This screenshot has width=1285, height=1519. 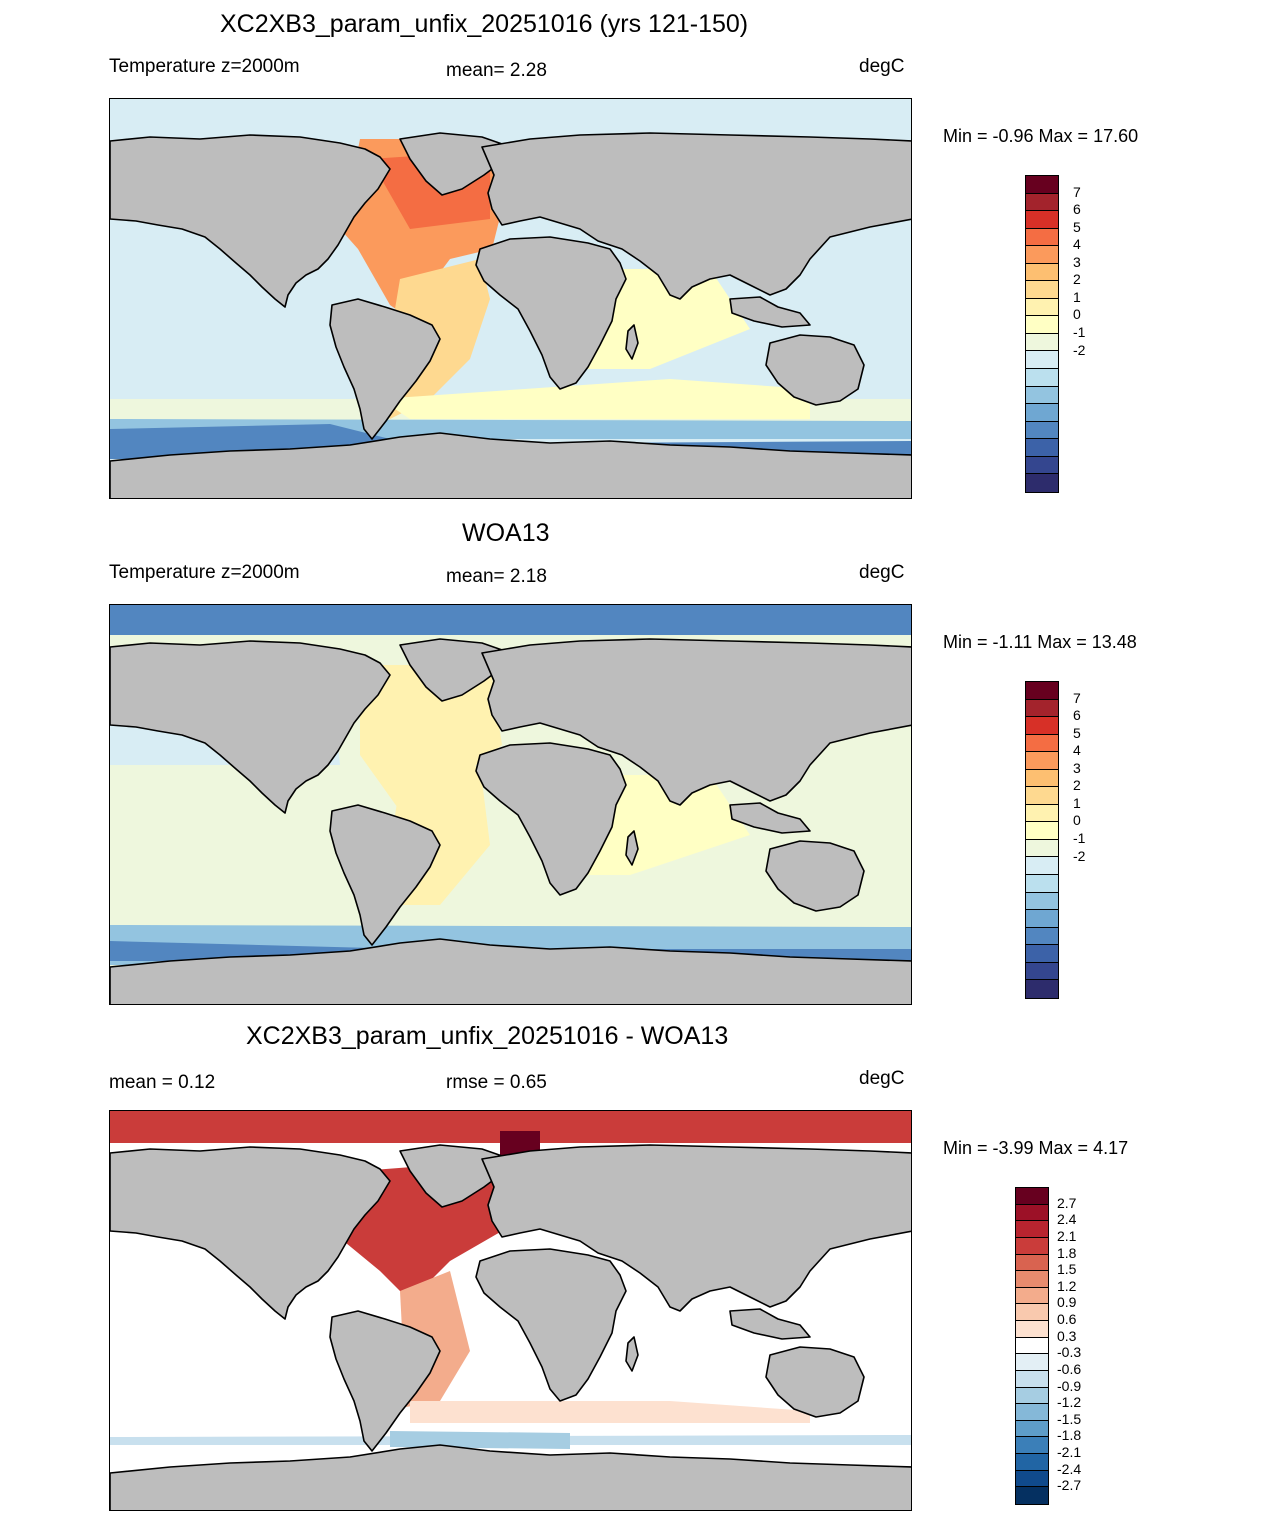 I want to click on colorbar-tick-label: -1.2, so click(x=1069, y=1402).